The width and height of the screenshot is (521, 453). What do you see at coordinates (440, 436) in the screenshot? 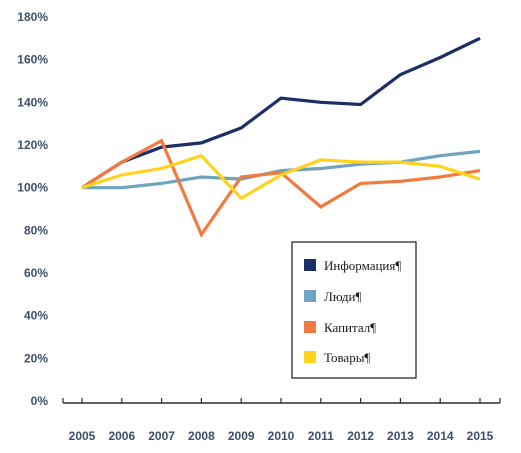
I see `x-tick-label: 2014` at bounding box center [440, 436].